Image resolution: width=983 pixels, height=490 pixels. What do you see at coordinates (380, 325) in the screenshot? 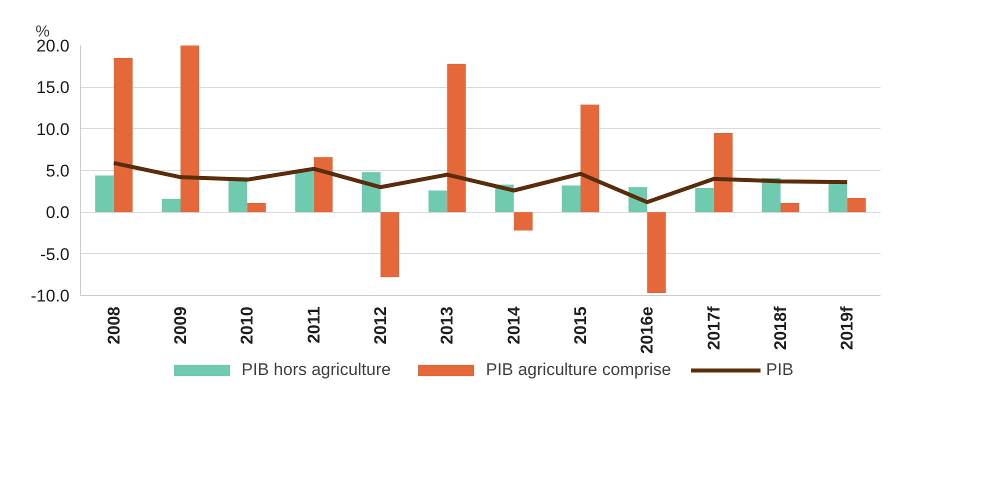
I see `x-tick-label: 2012` at bounding box center [380, 325].